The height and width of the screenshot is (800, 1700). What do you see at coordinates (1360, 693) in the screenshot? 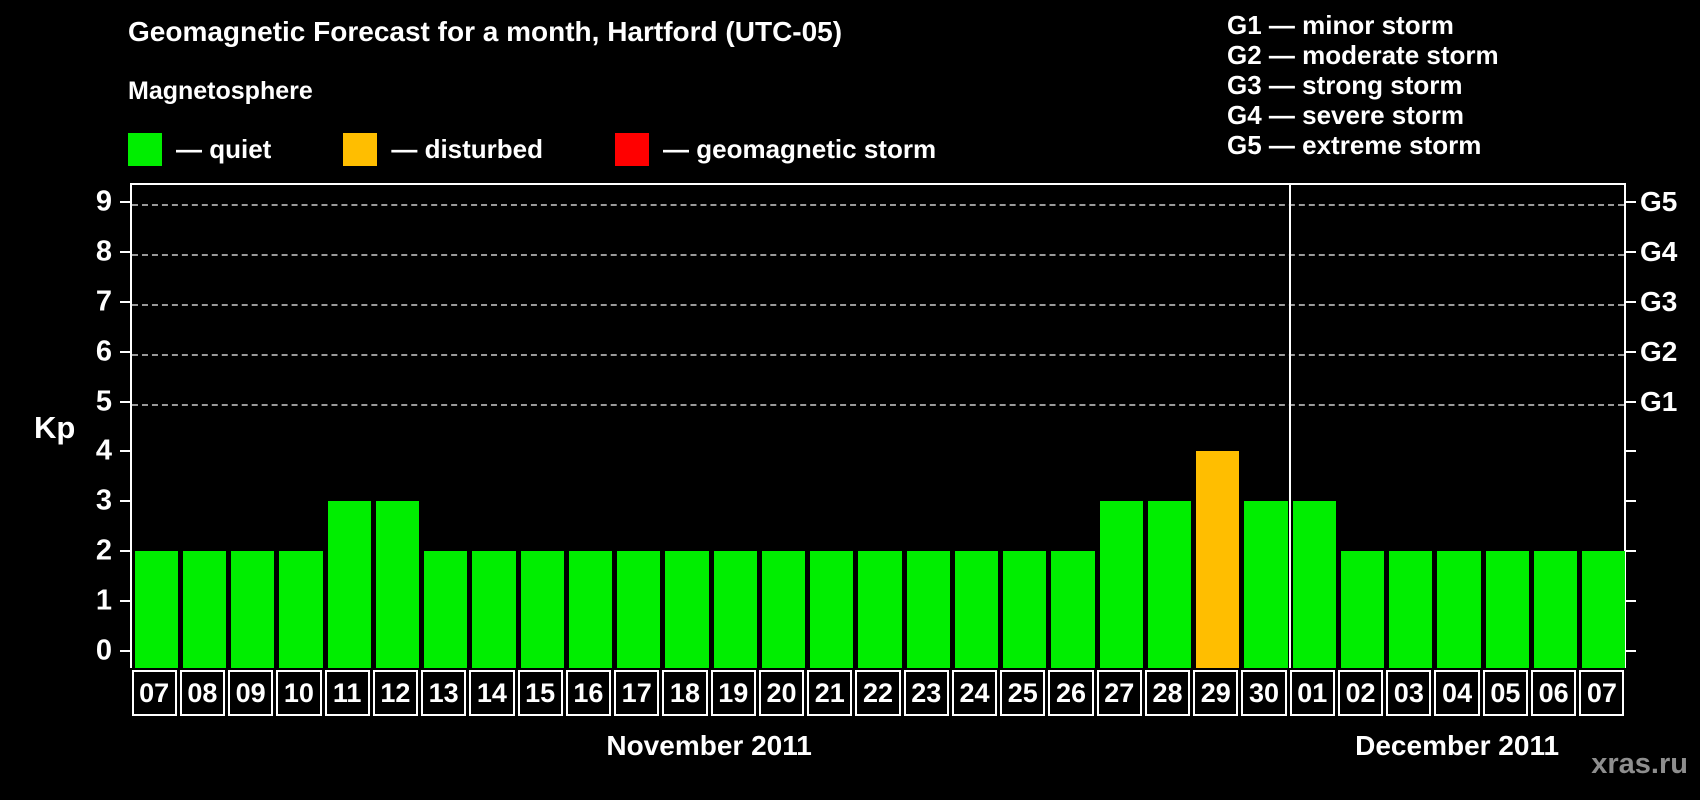
I see `day-label-02: 02` at bounding box center [1360, 693].